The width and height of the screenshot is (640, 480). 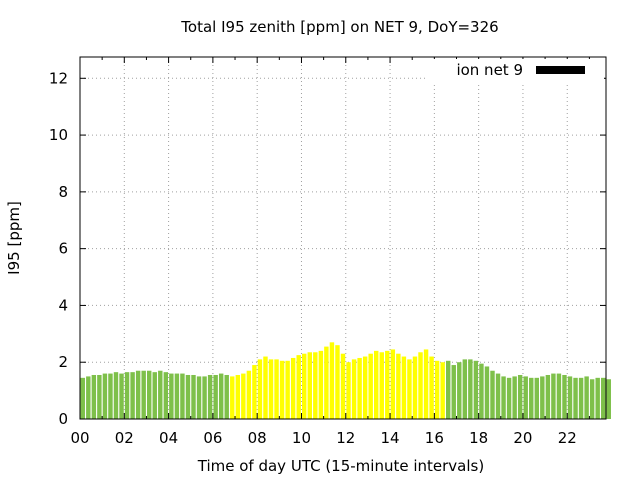 I want to click on y-tick-label: 0, so click(x=63, y=419).